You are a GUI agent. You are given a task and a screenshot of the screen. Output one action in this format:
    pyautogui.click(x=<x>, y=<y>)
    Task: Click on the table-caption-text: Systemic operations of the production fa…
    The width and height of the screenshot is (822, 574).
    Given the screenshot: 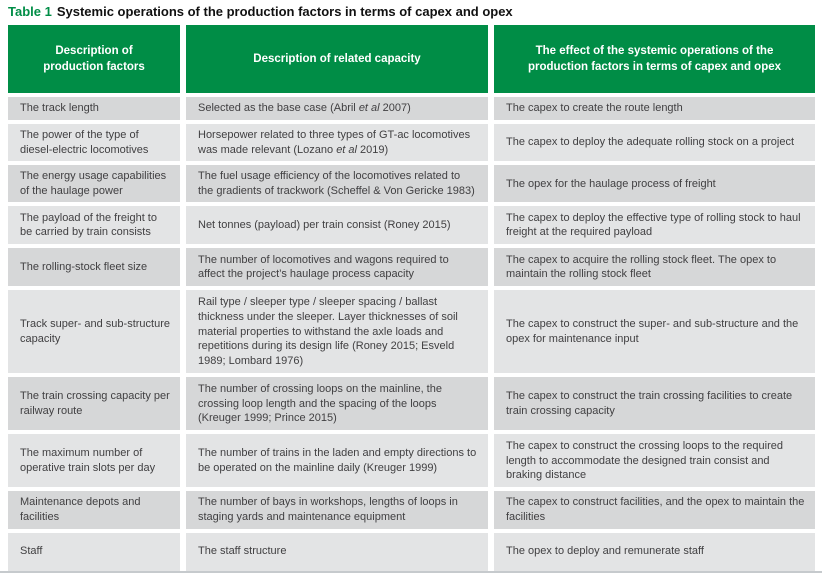 What is the action you would take?
    pyautogui.click(x=284, y=11)
    